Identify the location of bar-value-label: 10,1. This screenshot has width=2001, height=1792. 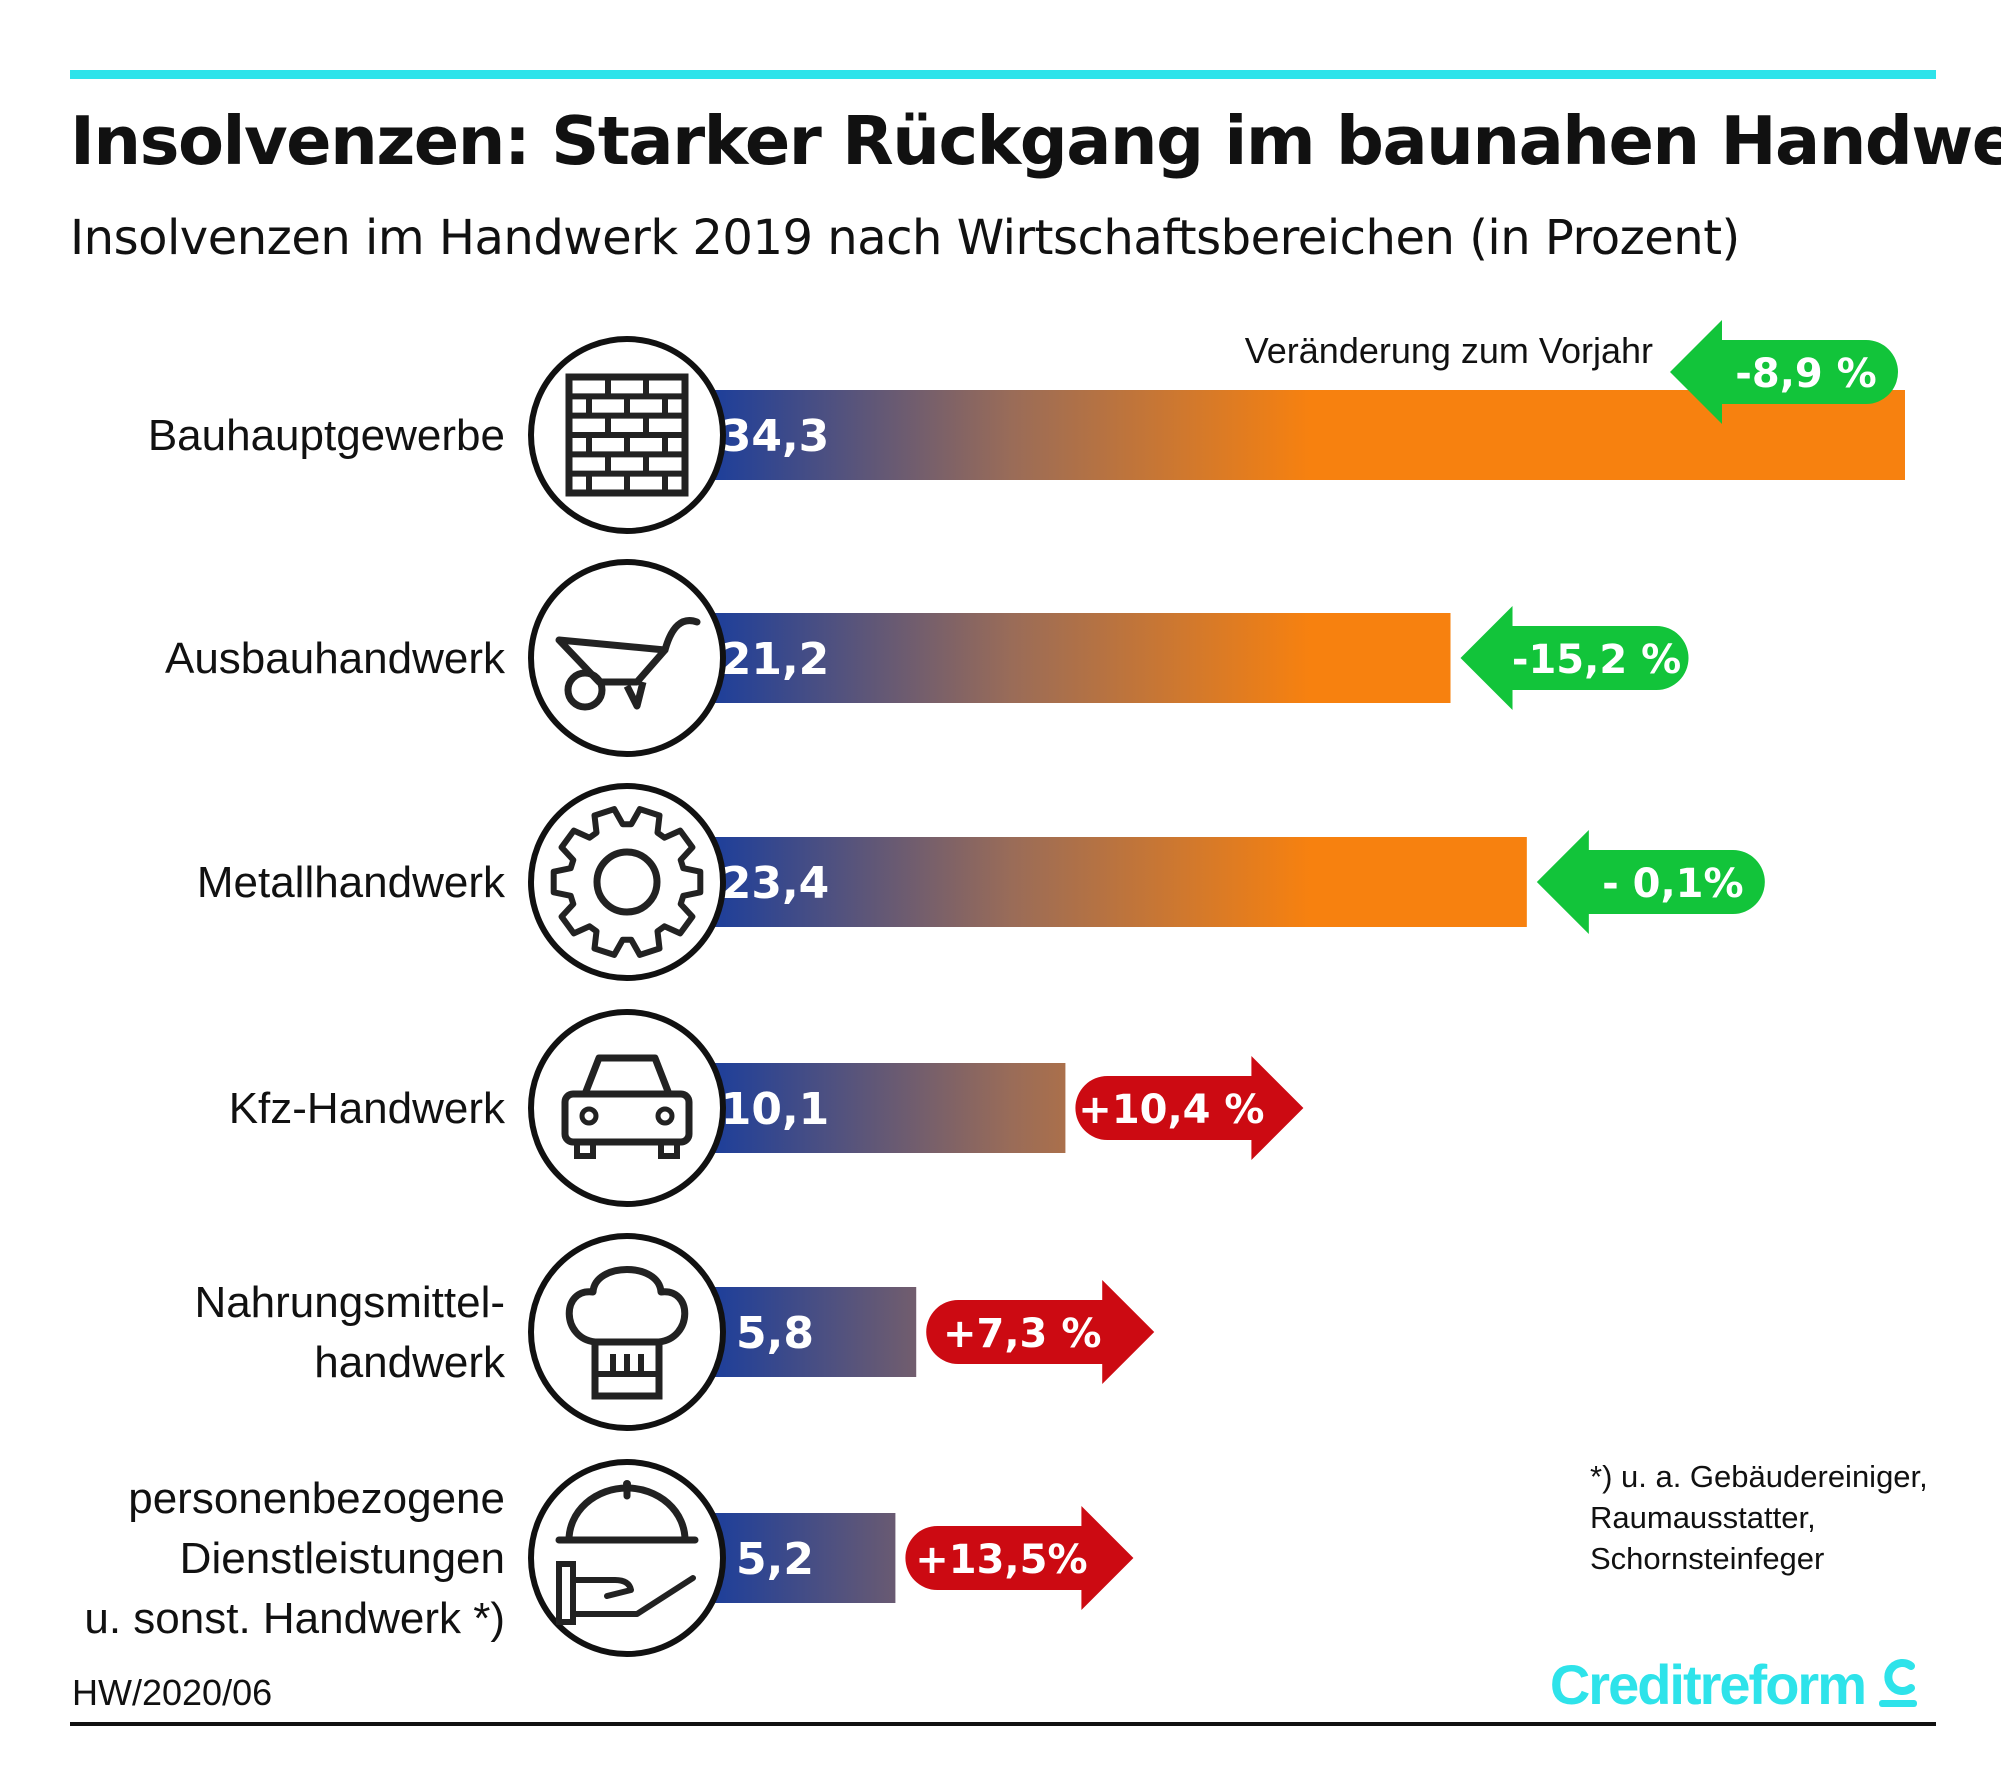
(775, 1109).